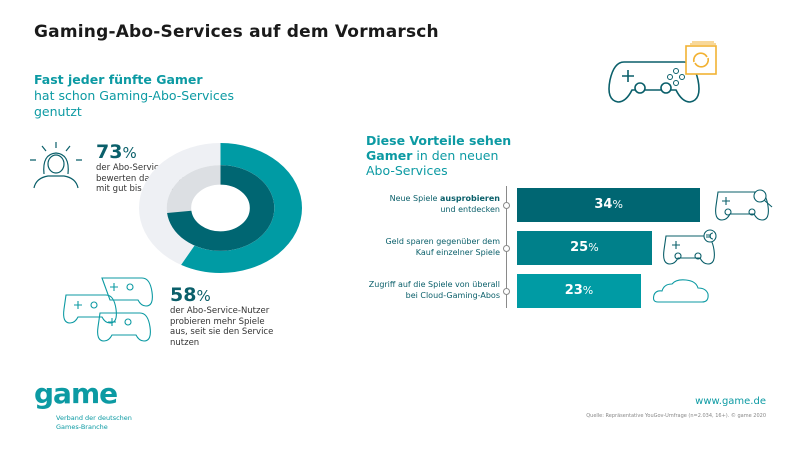 The image size is (800, 450). I want to click on page-title: Gaming-Abo-Services auf dem Vormarsch, so click(236, 32).